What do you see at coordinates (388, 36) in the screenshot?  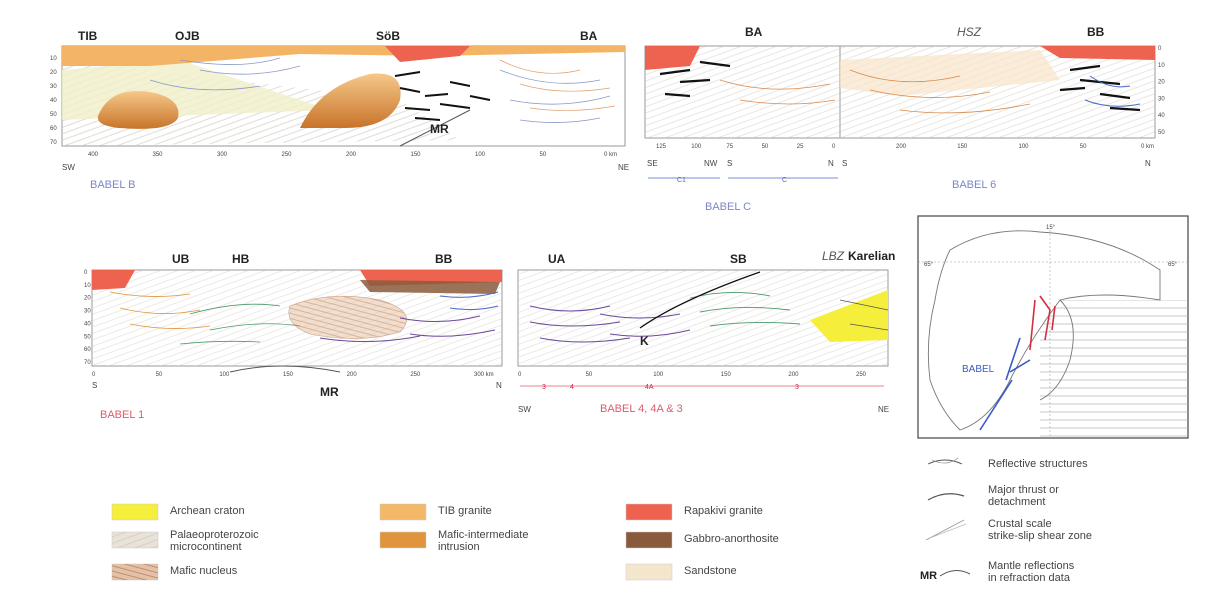 I see `babel-b-label-sob: SöB` at bounding box center [388, 36].